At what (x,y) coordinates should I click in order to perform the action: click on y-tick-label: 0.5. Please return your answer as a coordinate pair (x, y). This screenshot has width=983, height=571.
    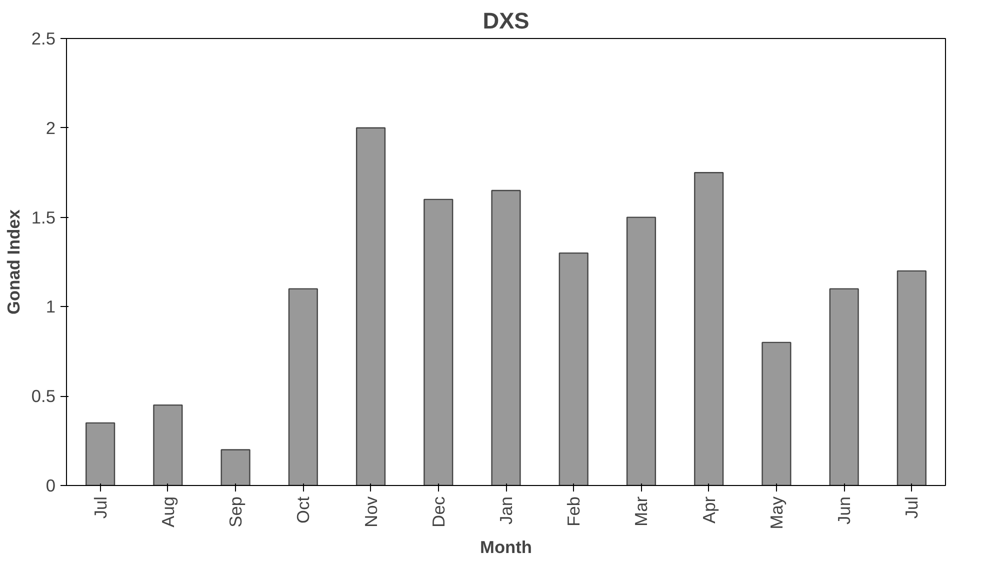
    Looking at the image, I should click on (43, 396).